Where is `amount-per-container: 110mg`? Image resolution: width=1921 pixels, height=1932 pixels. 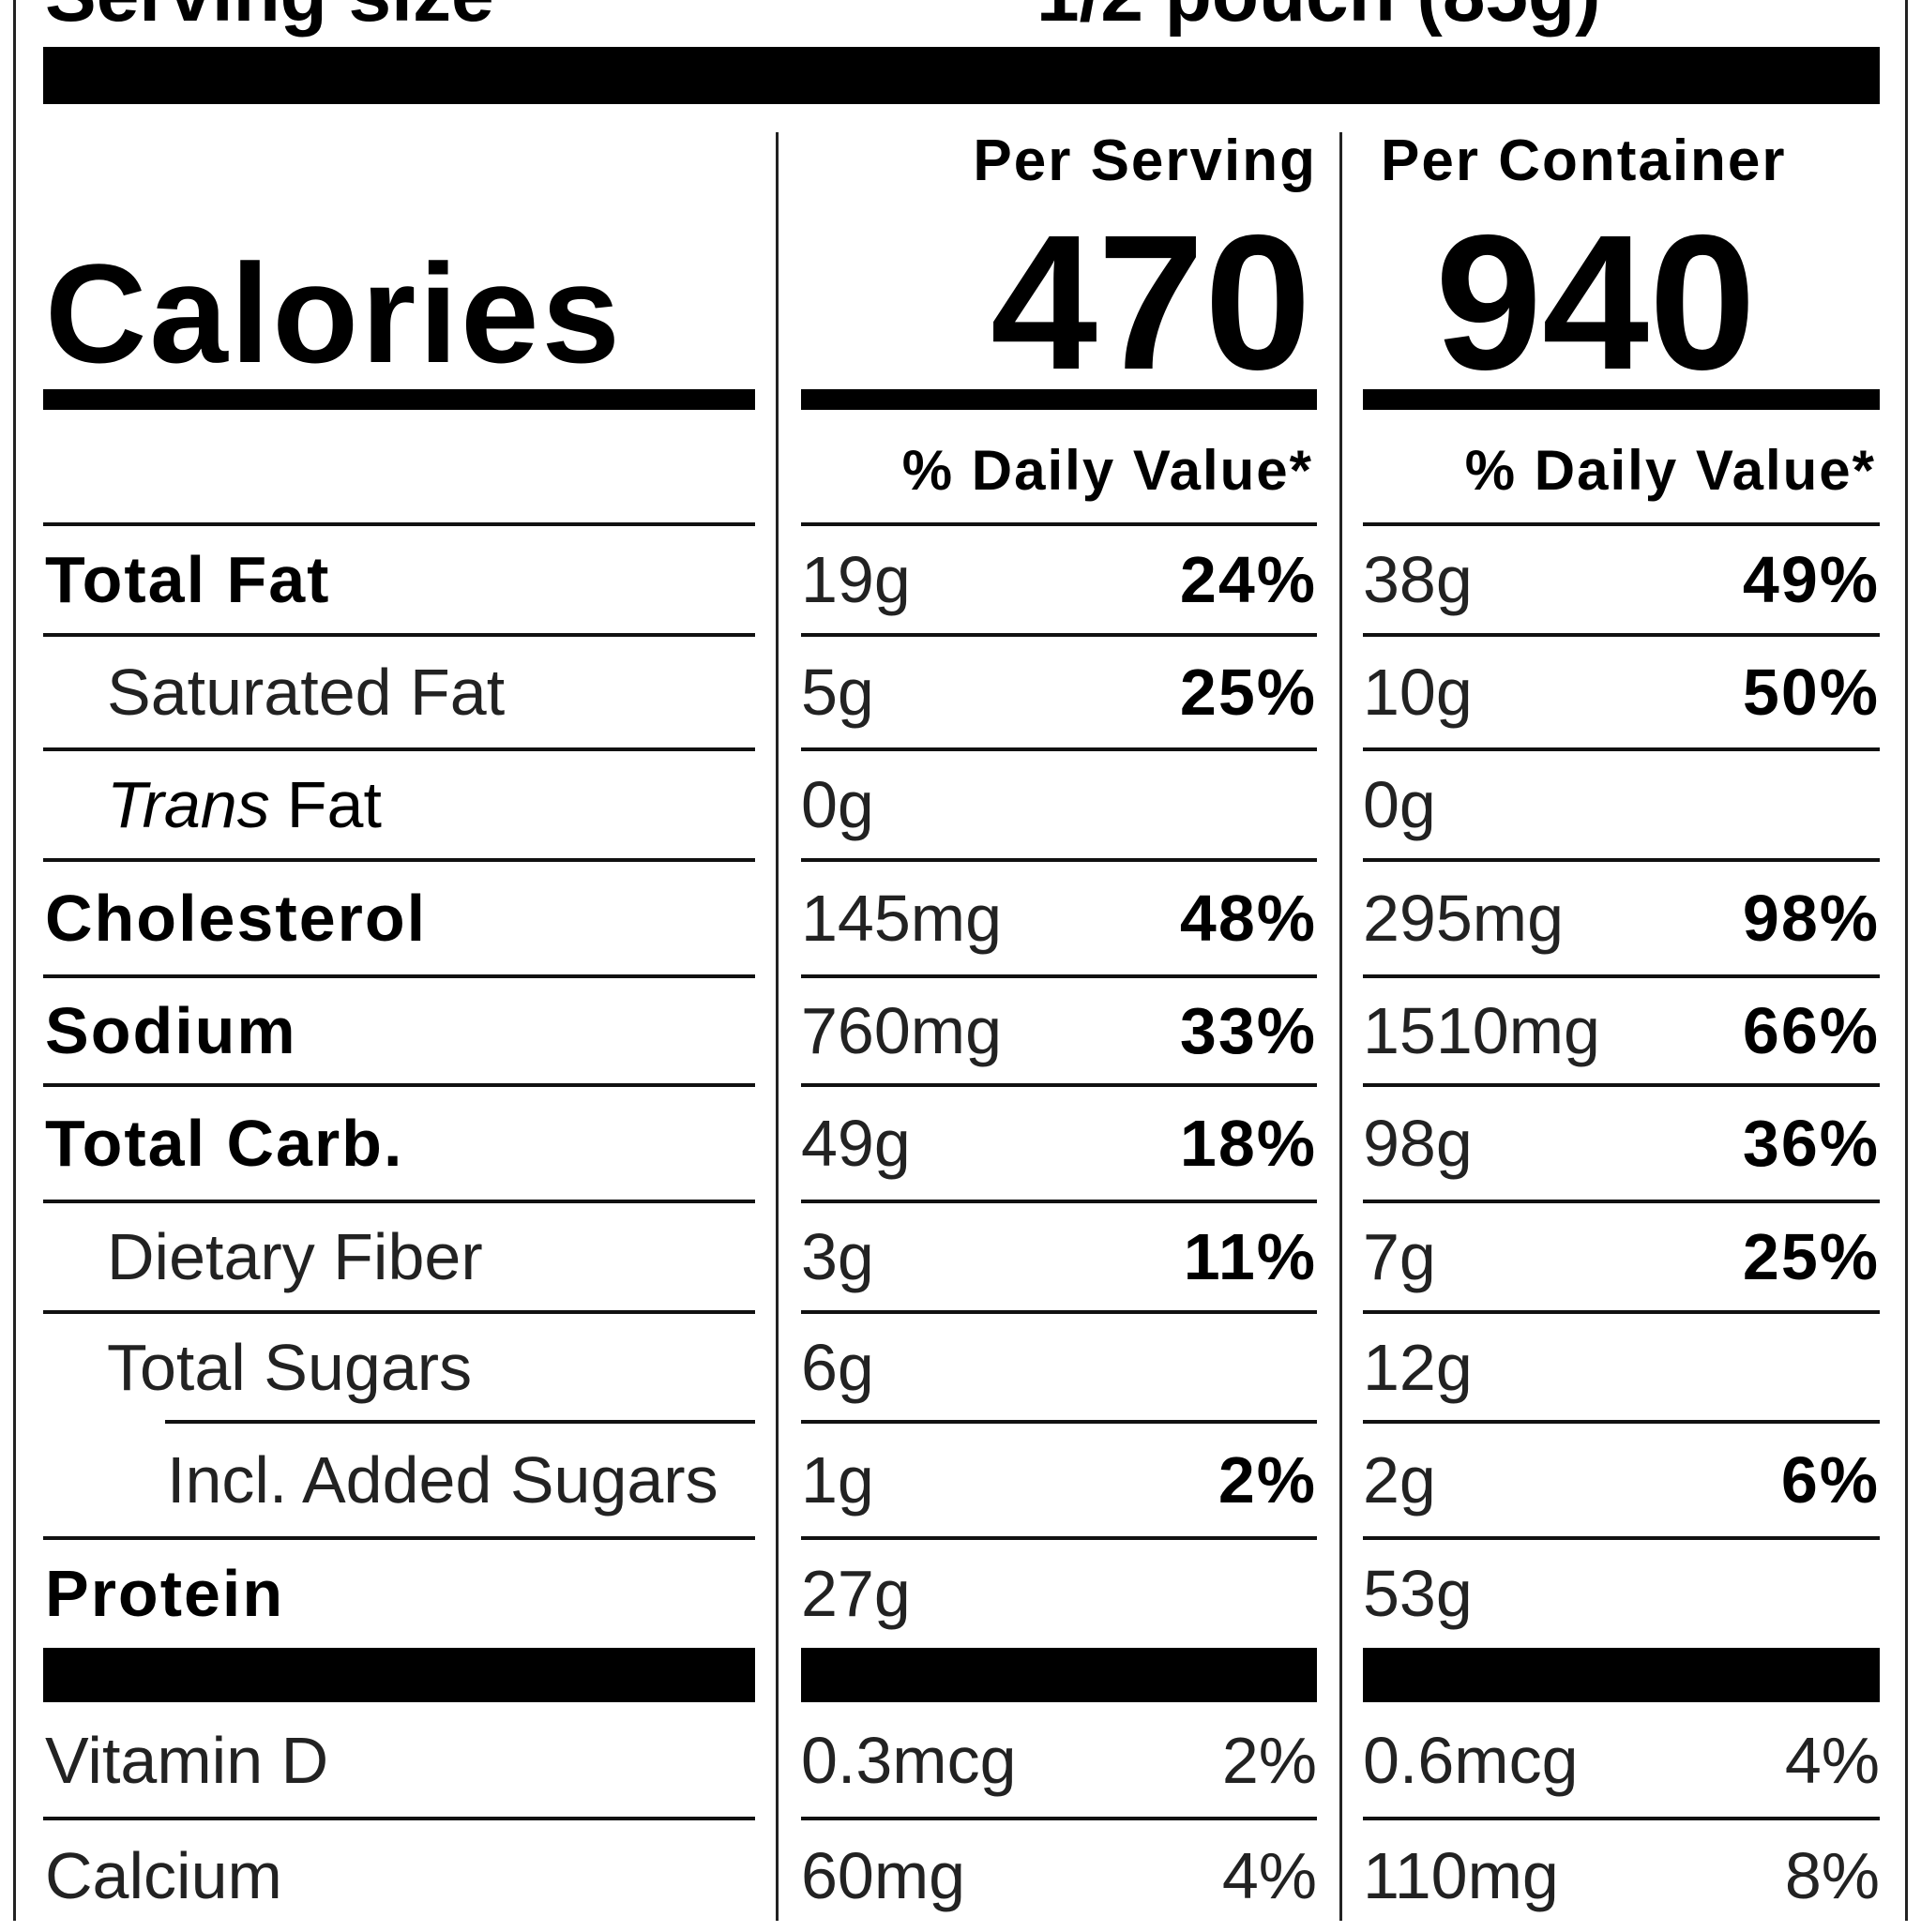
amount-per-container: 110mg is located at coordinates (1461, 1875).